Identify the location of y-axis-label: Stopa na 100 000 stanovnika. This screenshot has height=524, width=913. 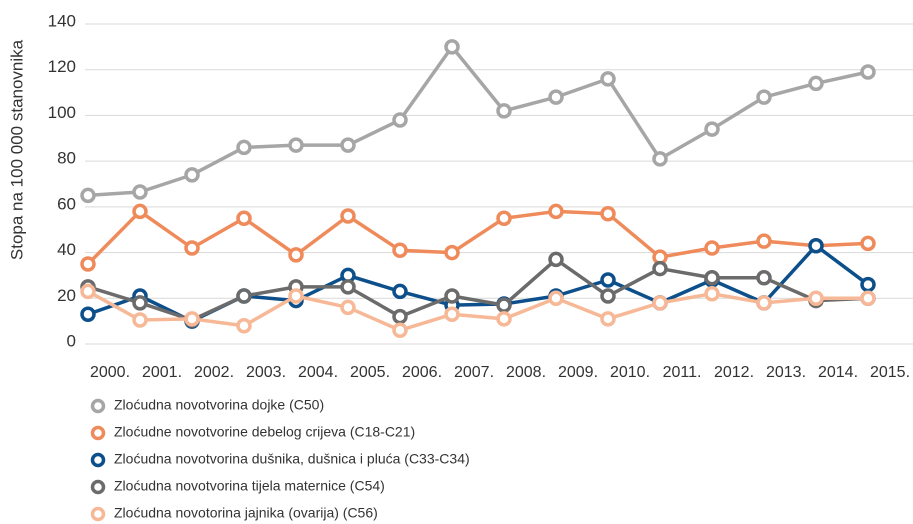
(16, 149).